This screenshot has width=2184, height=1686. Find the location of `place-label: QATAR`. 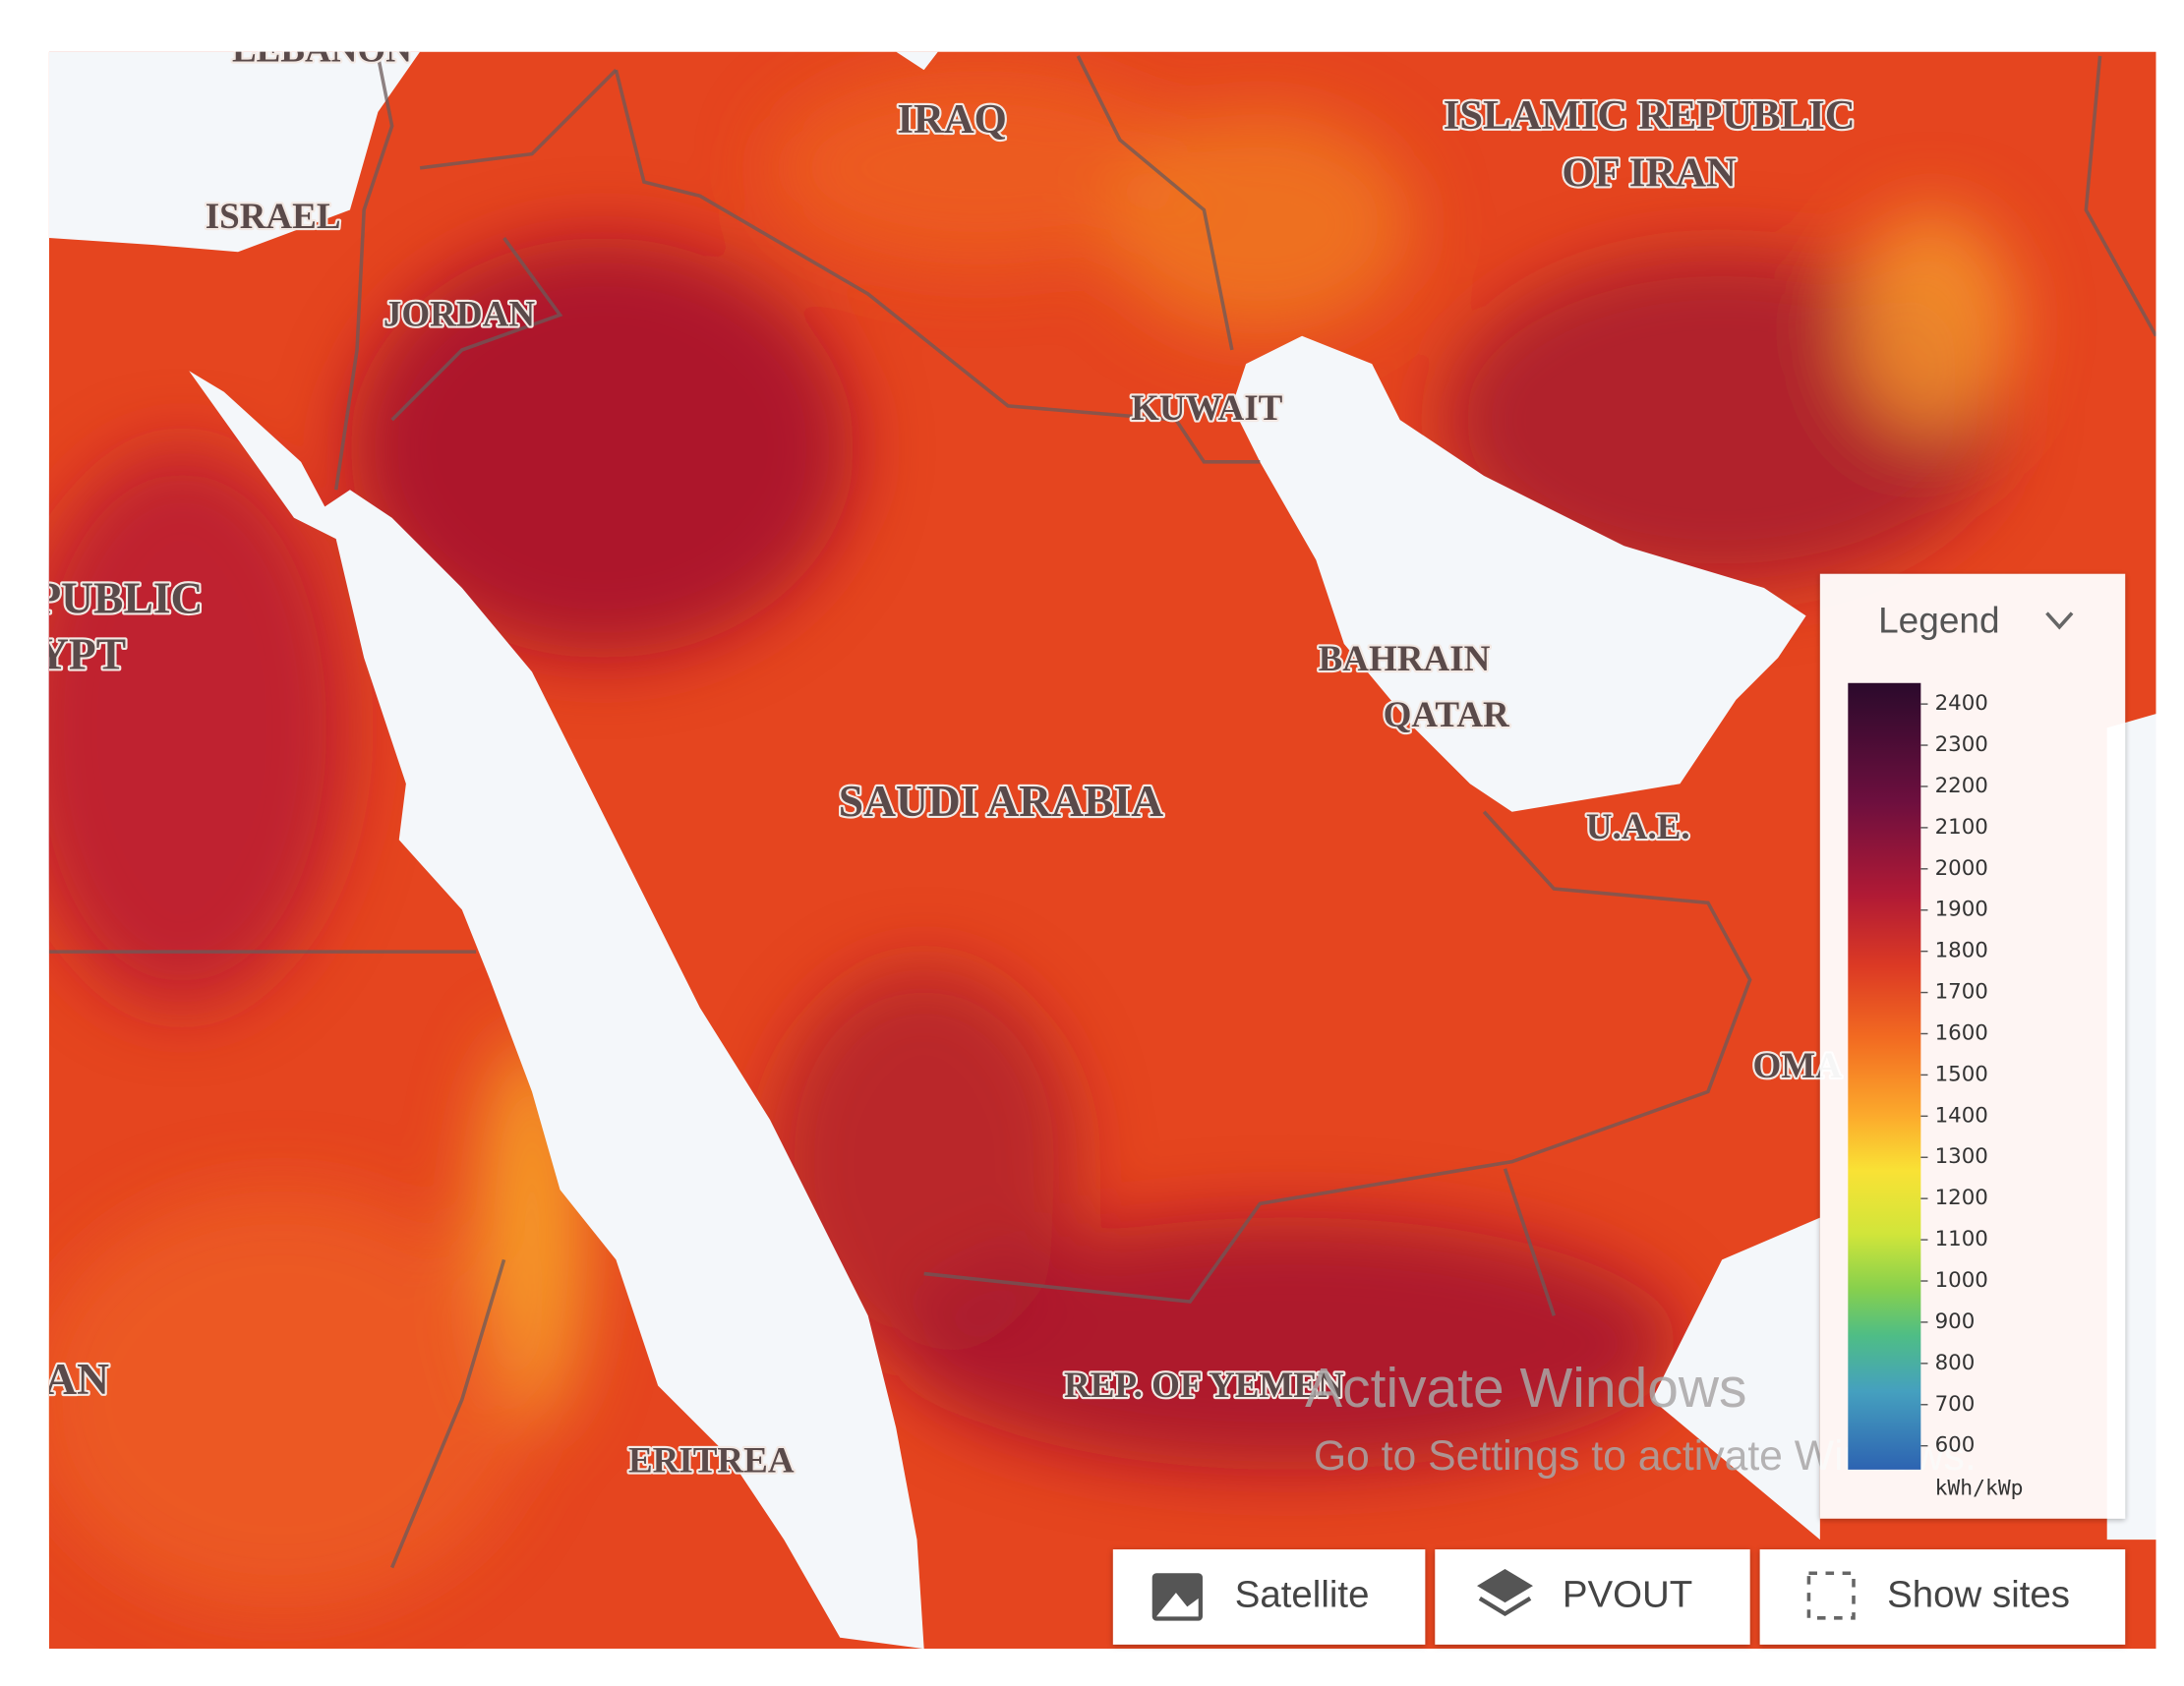

place-label: QATAR is located at coordinates (1447, 715).